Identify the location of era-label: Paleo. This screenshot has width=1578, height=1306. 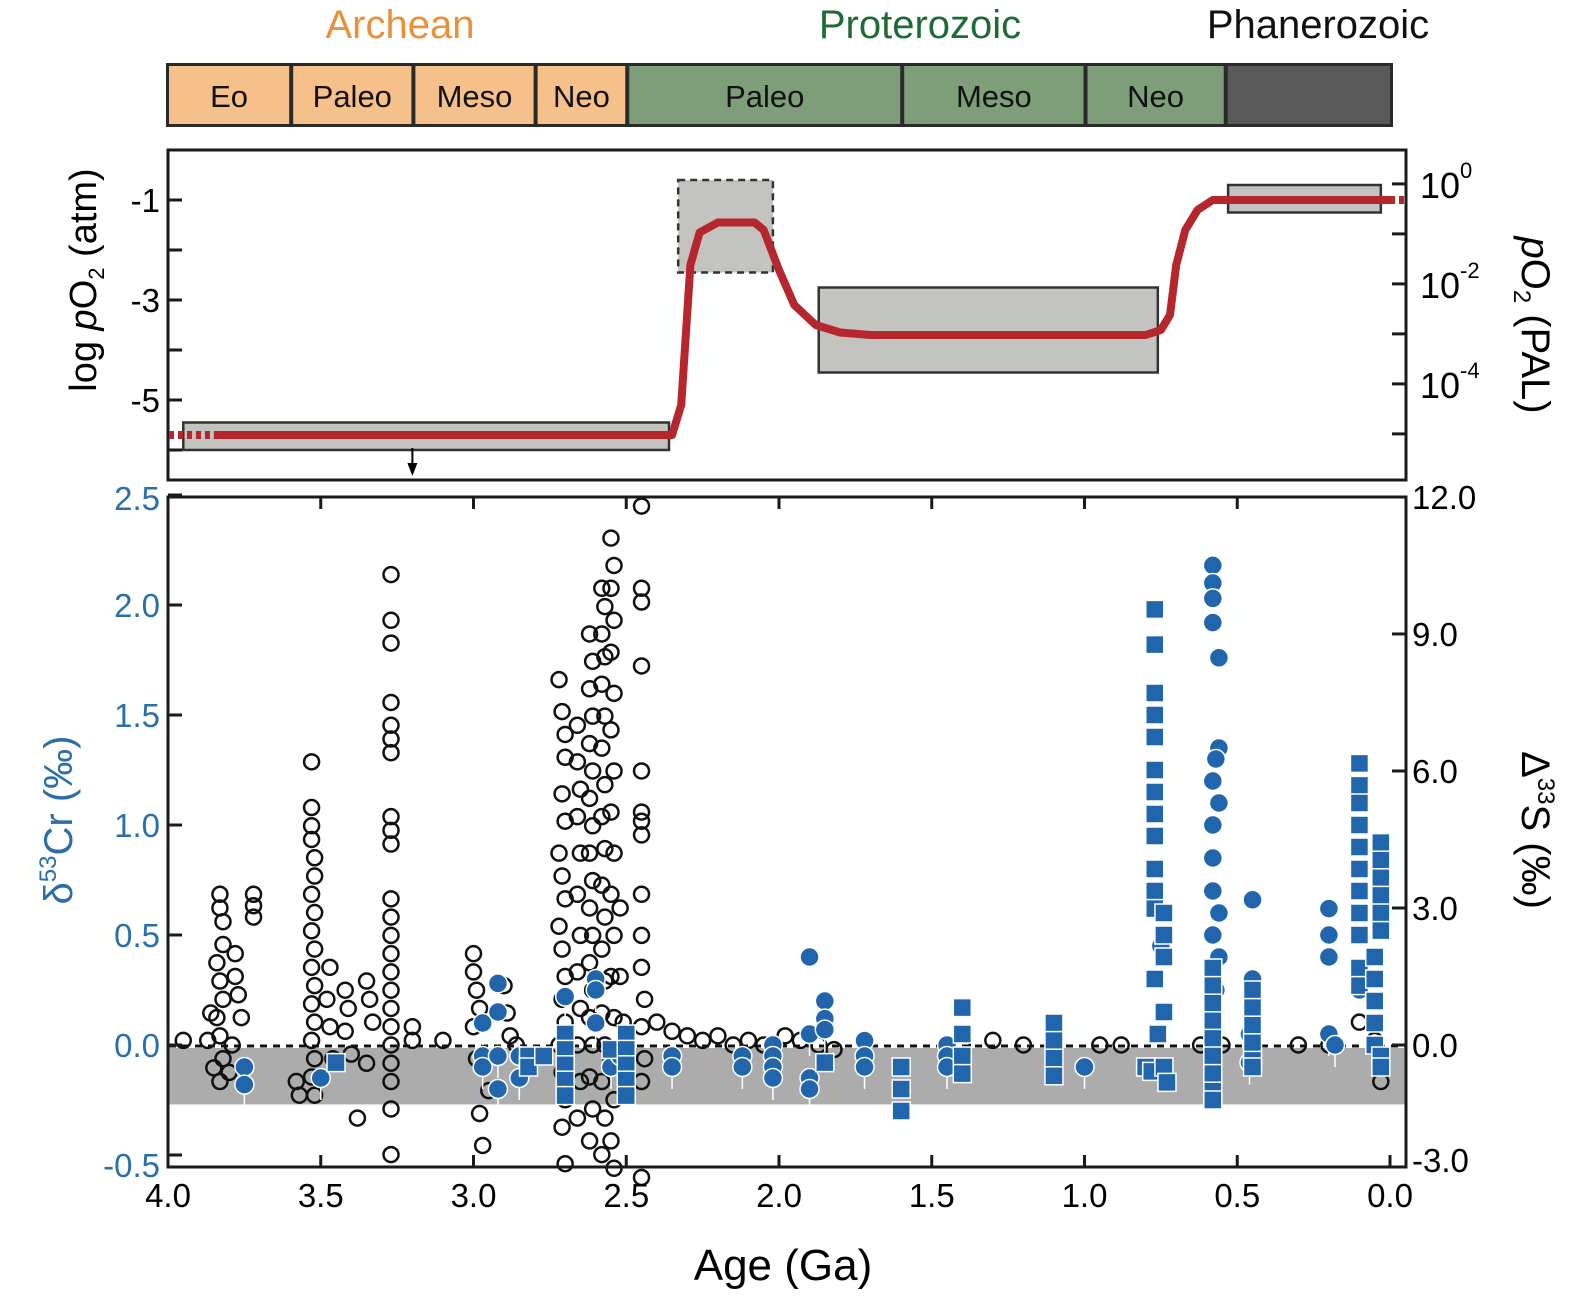
(764, 96).